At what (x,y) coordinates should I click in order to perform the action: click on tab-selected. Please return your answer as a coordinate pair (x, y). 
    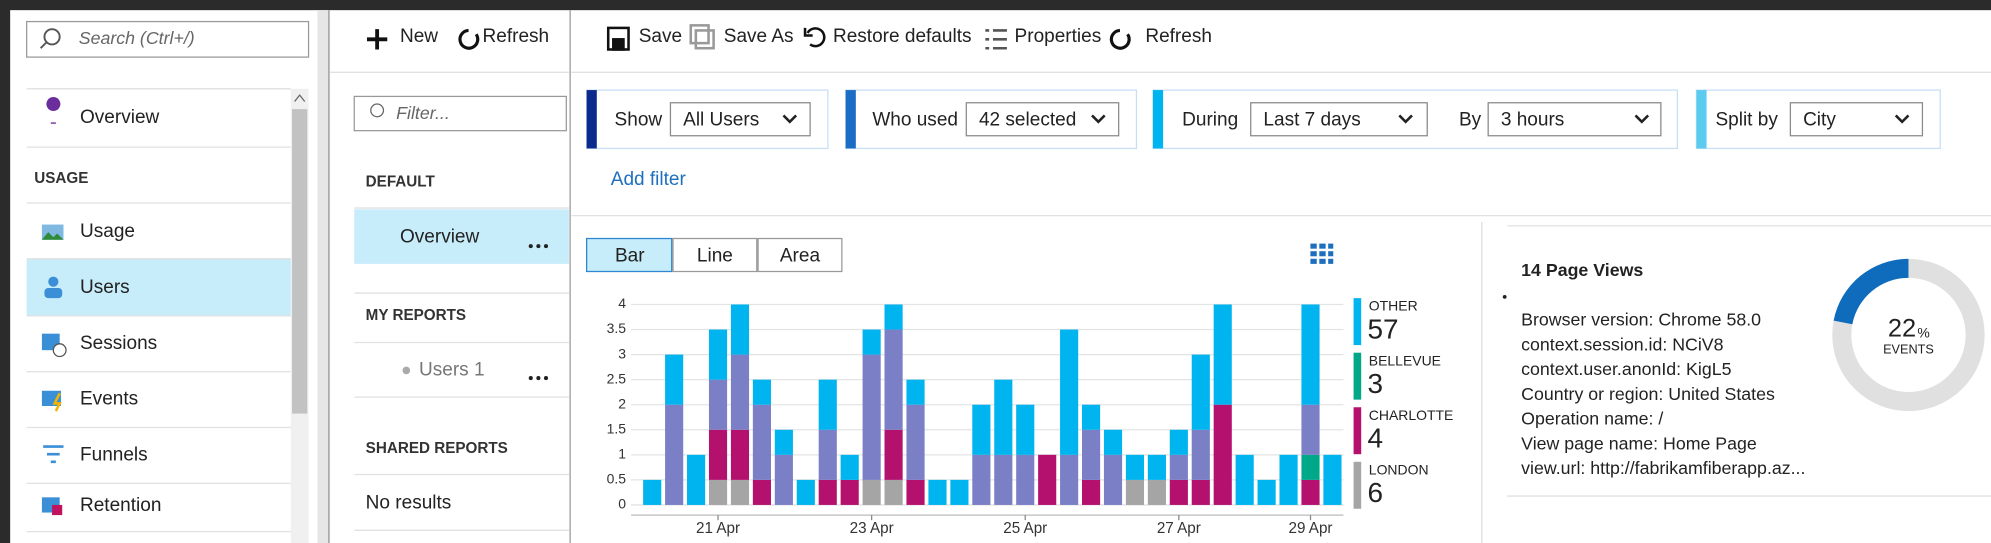
    Looking at the image, I should click on (629, 255).